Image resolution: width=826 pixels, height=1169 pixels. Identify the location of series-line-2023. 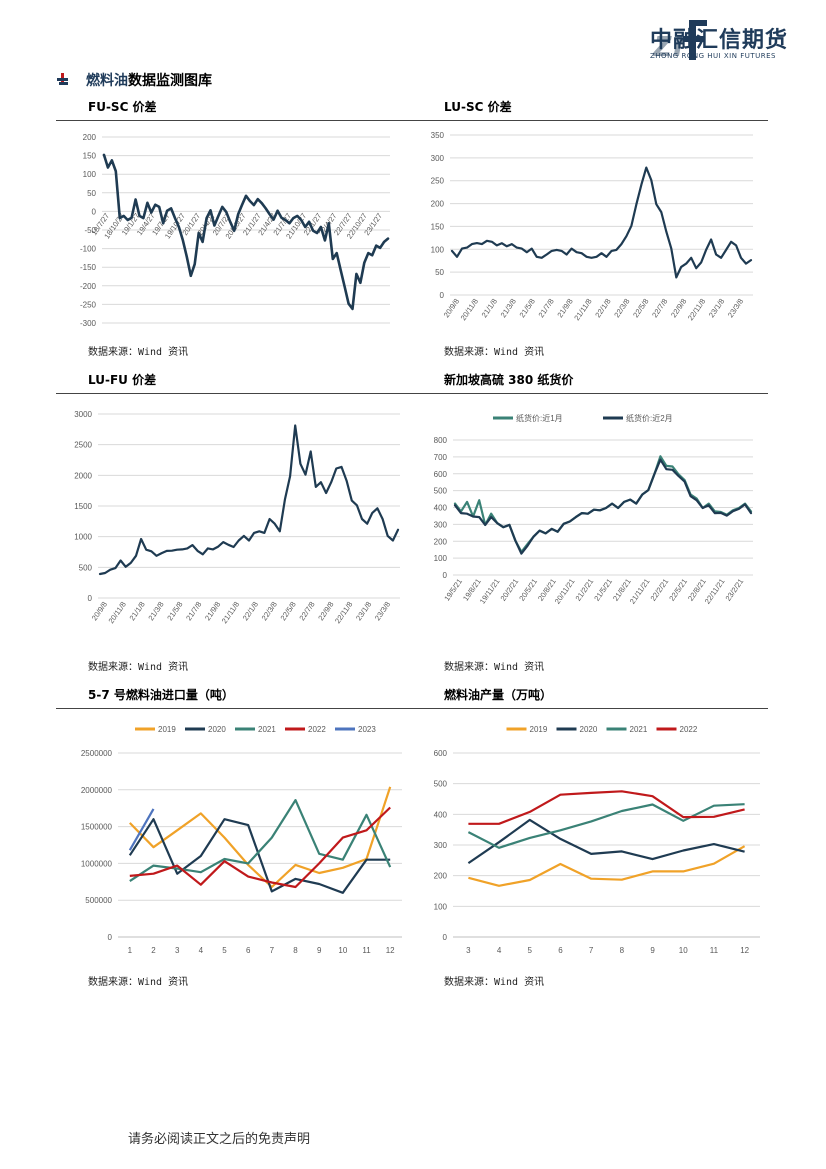
(141, 829).